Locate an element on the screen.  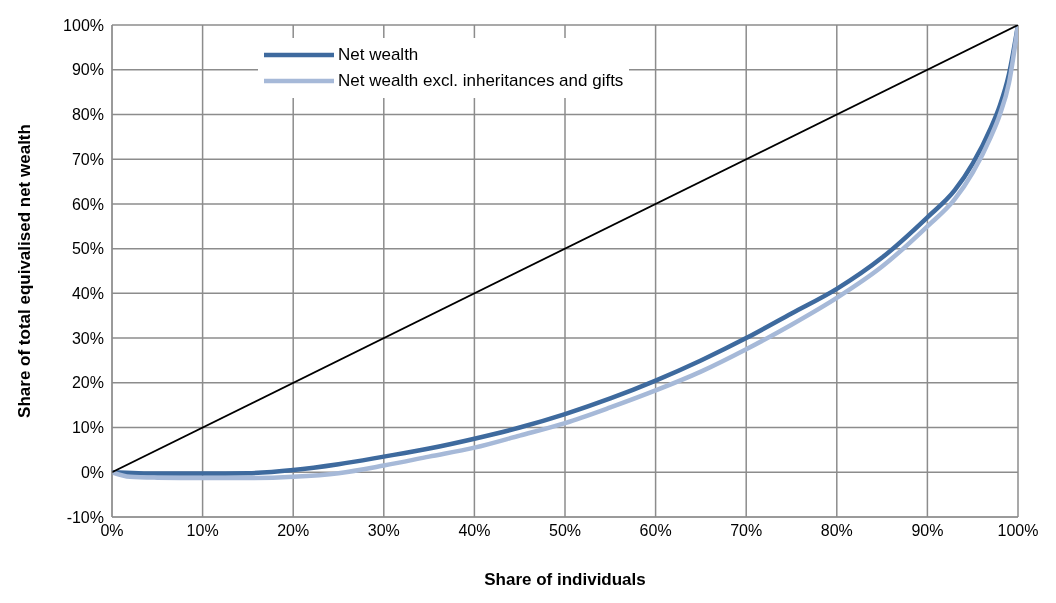
y-tick-label: 80% is located at coordinates (87, 115).